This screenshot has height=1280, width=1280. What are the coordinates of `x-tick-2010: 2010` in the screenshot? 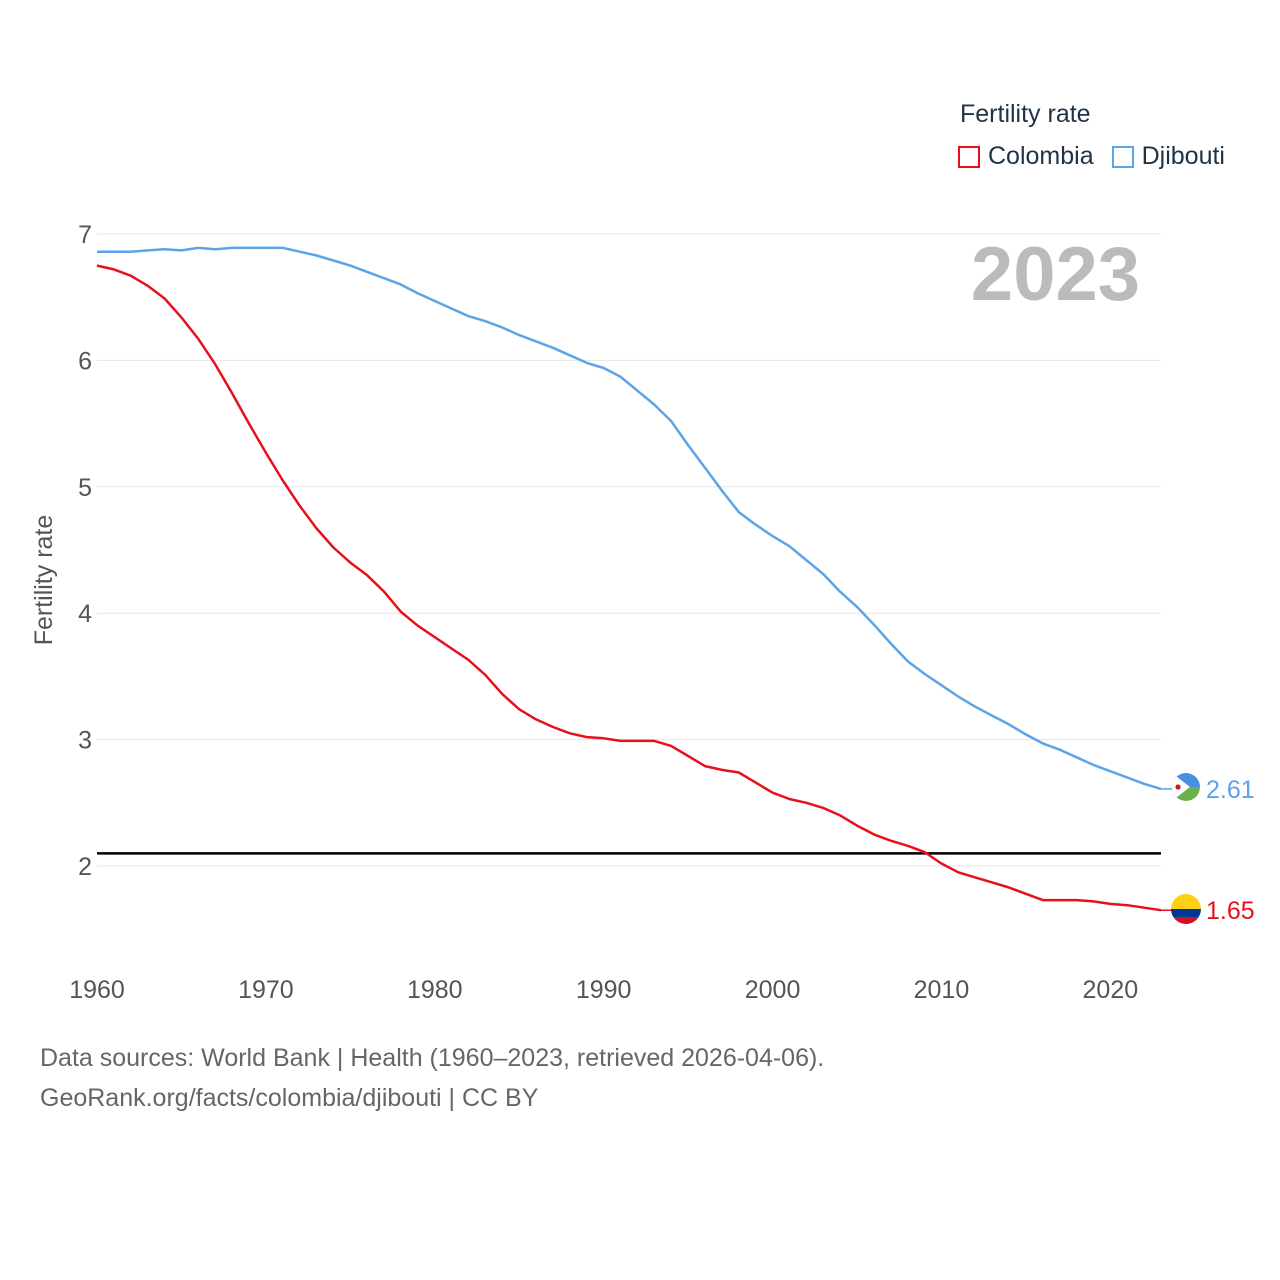 It's located at (942, 990).